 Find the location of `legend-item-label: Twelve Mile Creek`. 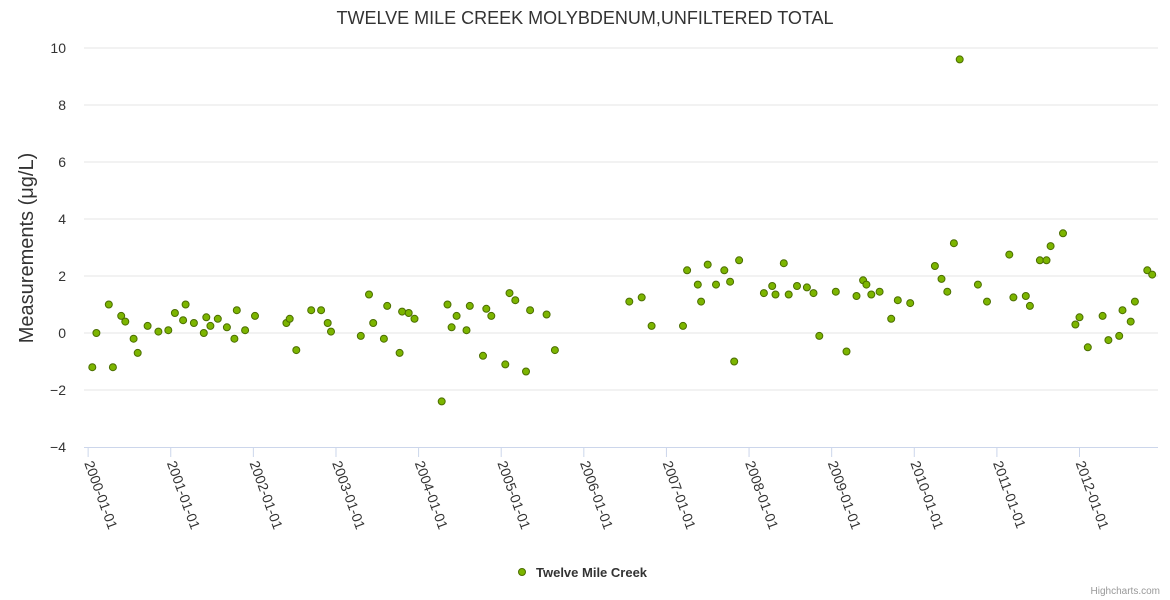

legend-item-label: Twelve Mile Creek is located at coordinates (592, 572).